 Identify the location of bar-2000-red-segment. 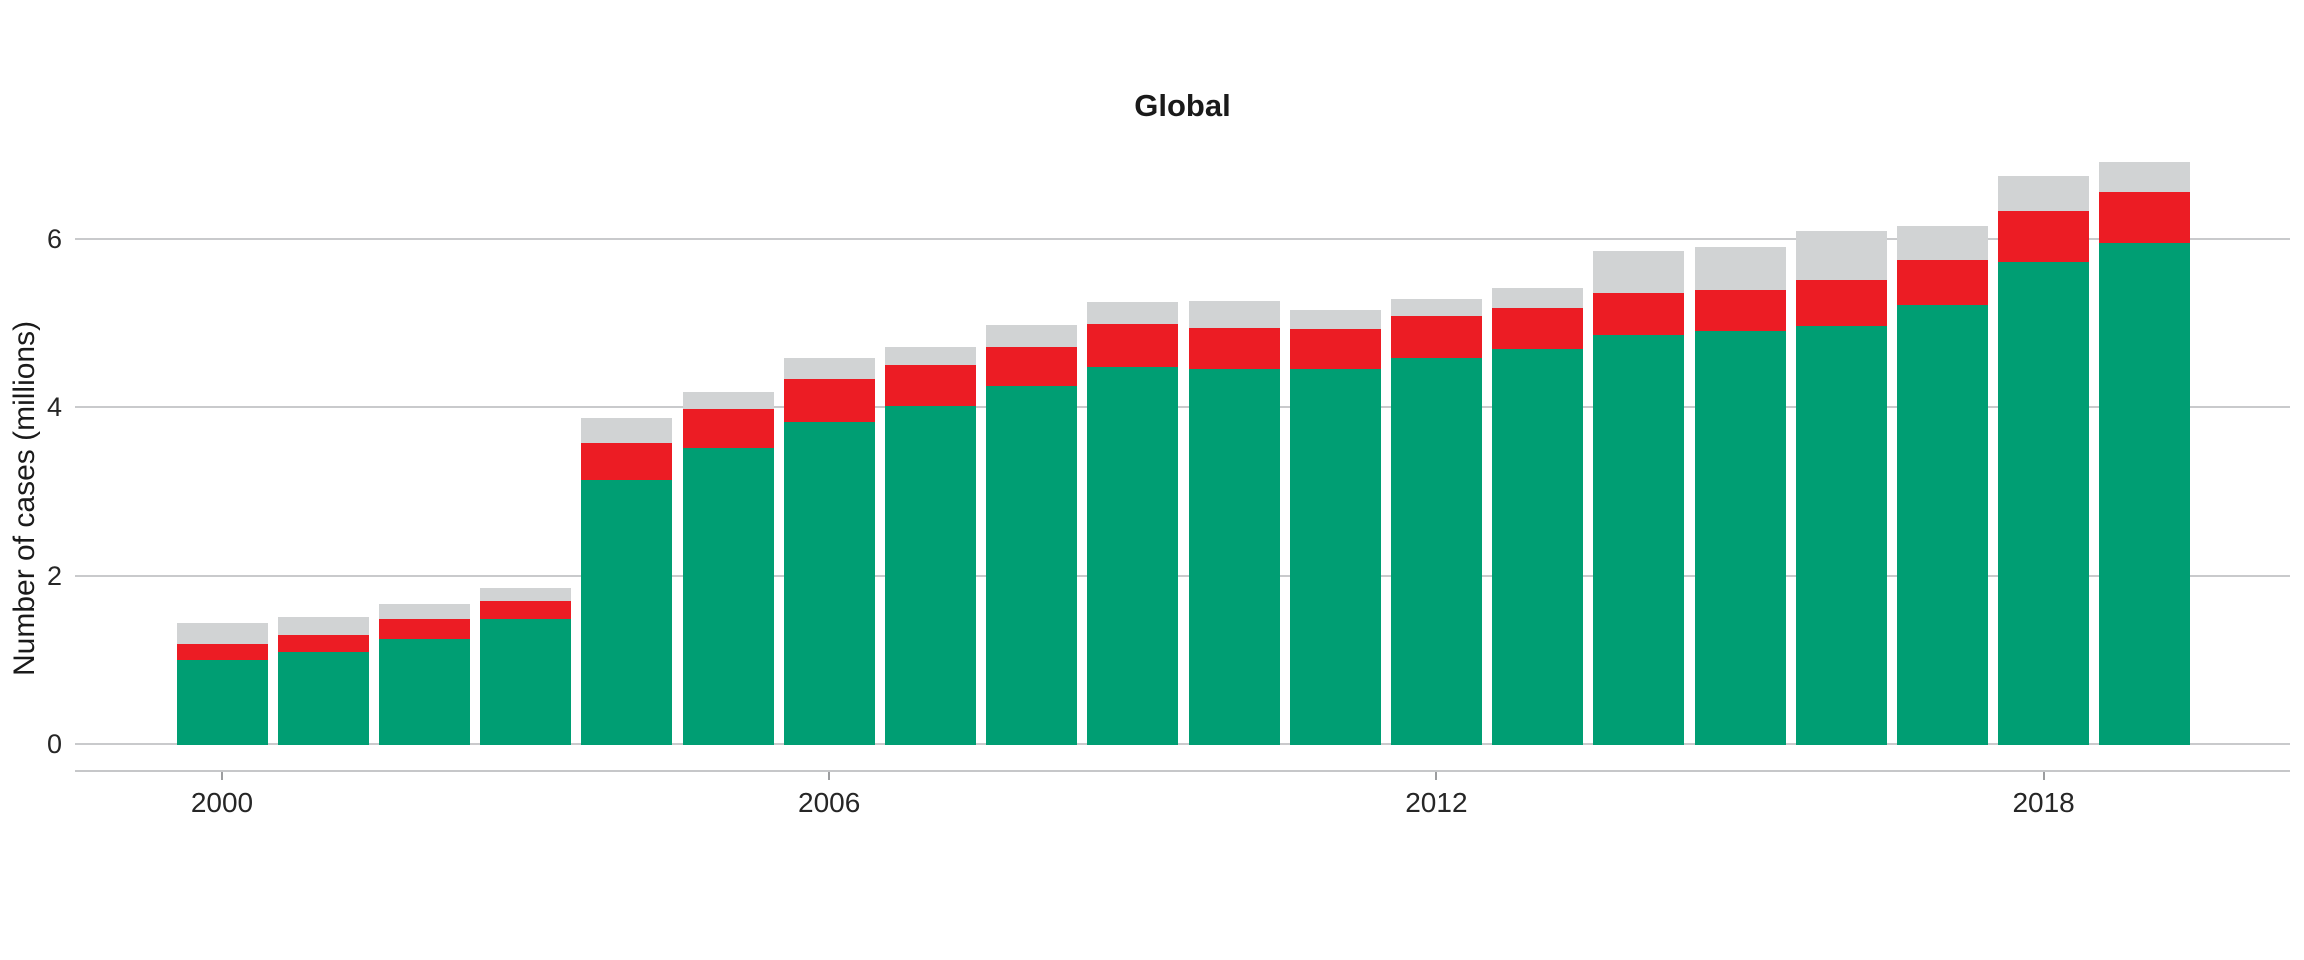
(222, 651).